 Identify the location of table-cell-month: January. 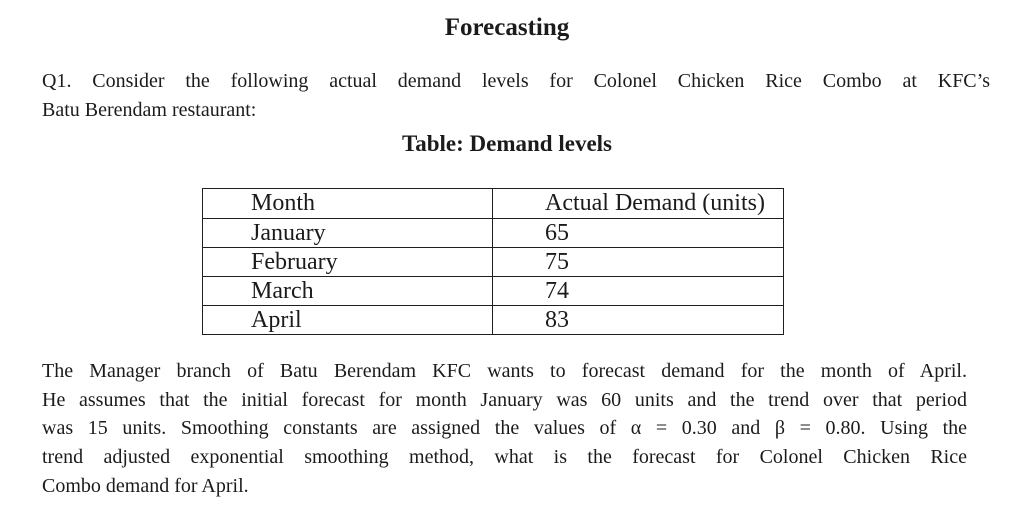
(347, 233).